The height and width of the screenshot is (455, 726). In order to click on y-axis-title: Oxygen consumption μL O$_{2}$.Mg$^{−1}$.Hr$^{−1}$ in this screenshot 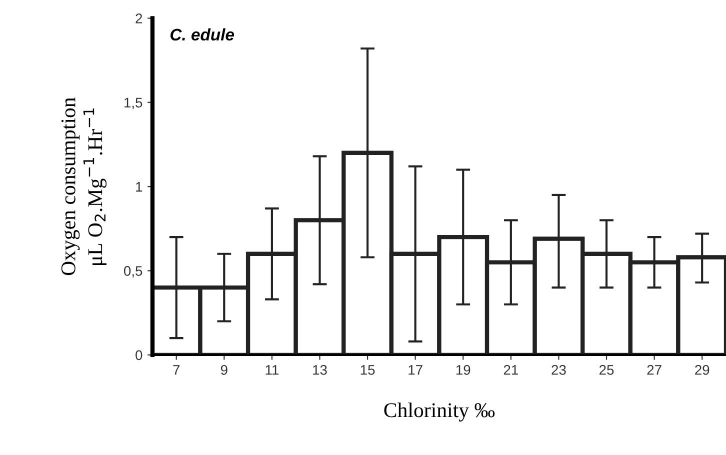, I will do `click(84, 186)`.